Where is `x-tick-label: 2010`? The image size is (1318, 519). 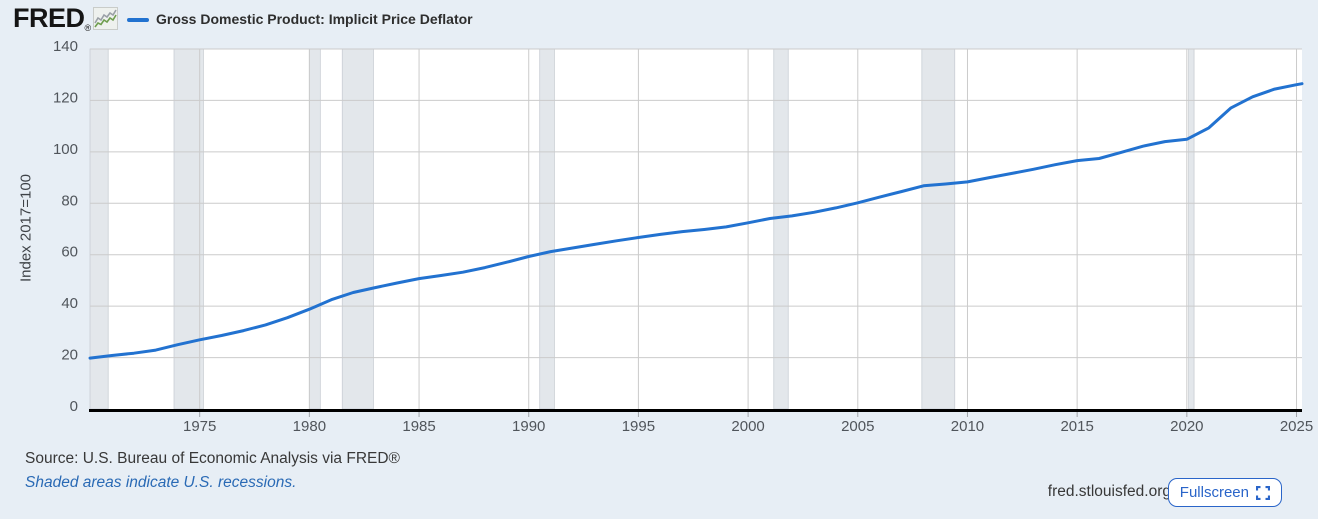
x-tick-label: 2010 is located at coordinates (967, 426).